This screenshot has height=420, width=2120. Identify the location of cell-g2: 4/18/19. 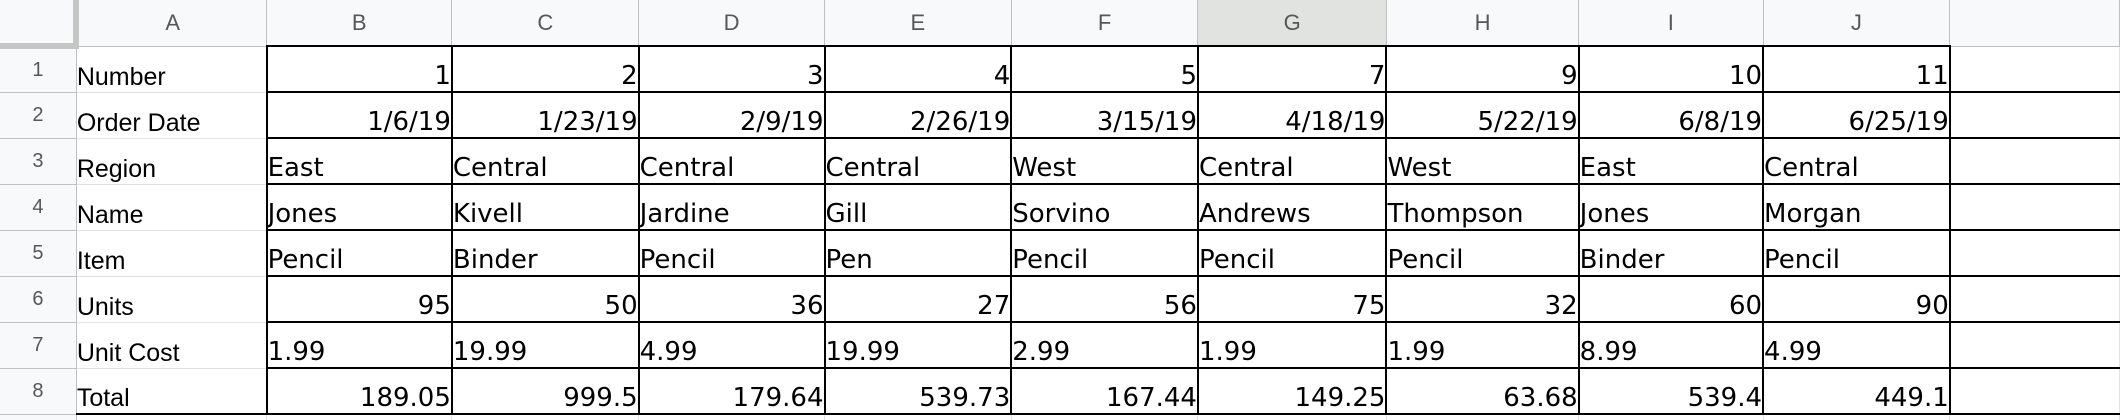
(1292, 115).